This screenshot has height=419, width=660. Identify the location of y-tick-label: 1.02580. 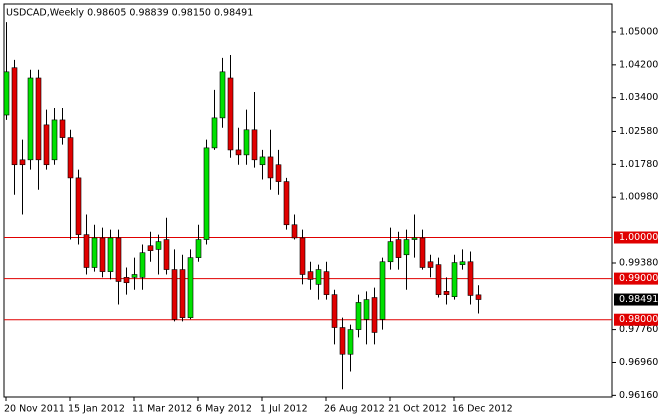
(638, 131).